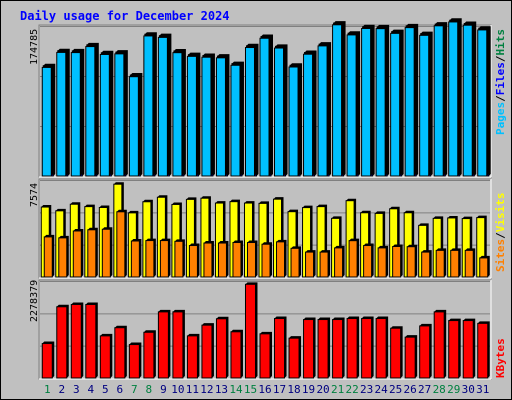 The image size is (512, 400). Describe the element at coordinates (483, 350) in the screenshot. I see `kbytes-bar-day-31-face` at that location.